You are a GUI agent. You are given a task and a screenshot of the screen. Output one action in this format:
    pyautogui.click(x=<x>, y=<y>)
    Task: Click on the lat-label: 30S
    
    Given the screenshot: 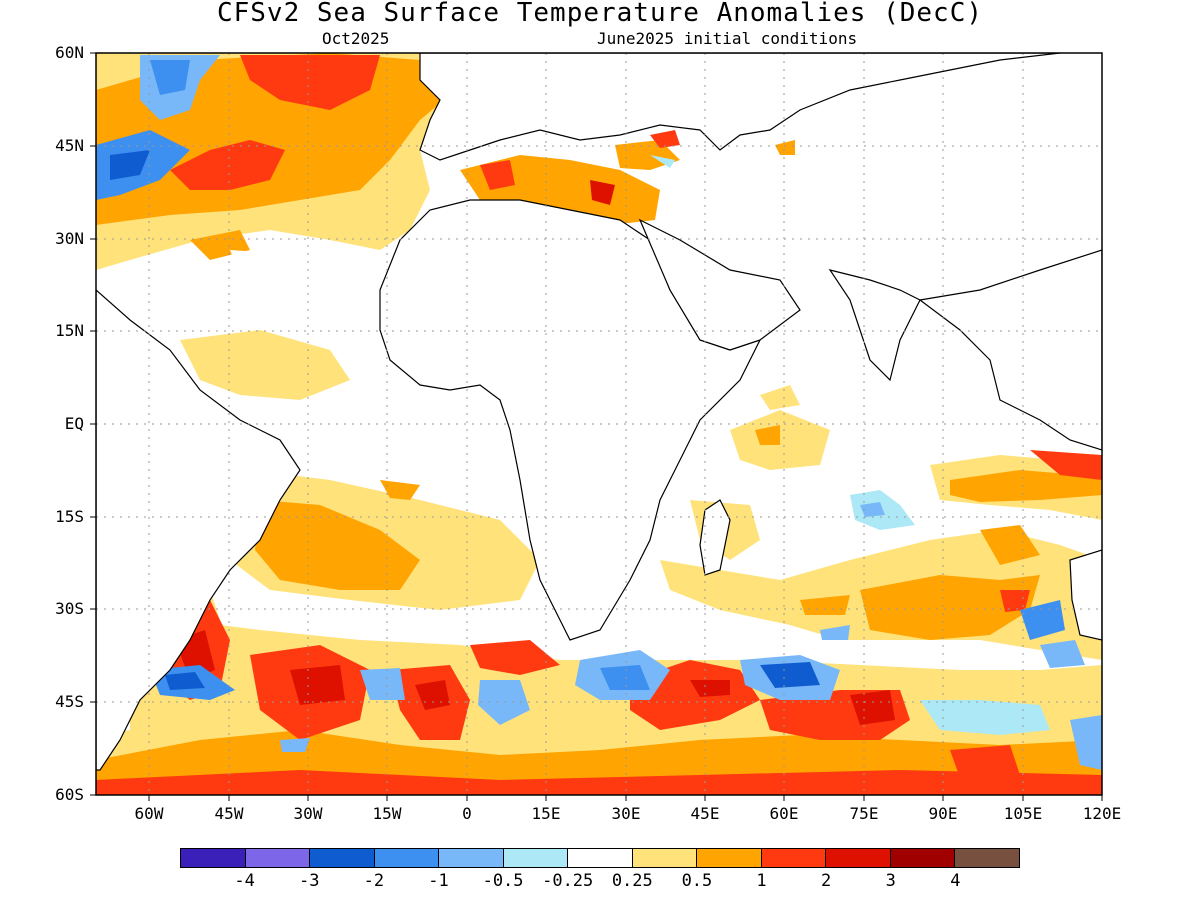 What is the action you would take?
    pyautogui.click(x=69, y=608)
    